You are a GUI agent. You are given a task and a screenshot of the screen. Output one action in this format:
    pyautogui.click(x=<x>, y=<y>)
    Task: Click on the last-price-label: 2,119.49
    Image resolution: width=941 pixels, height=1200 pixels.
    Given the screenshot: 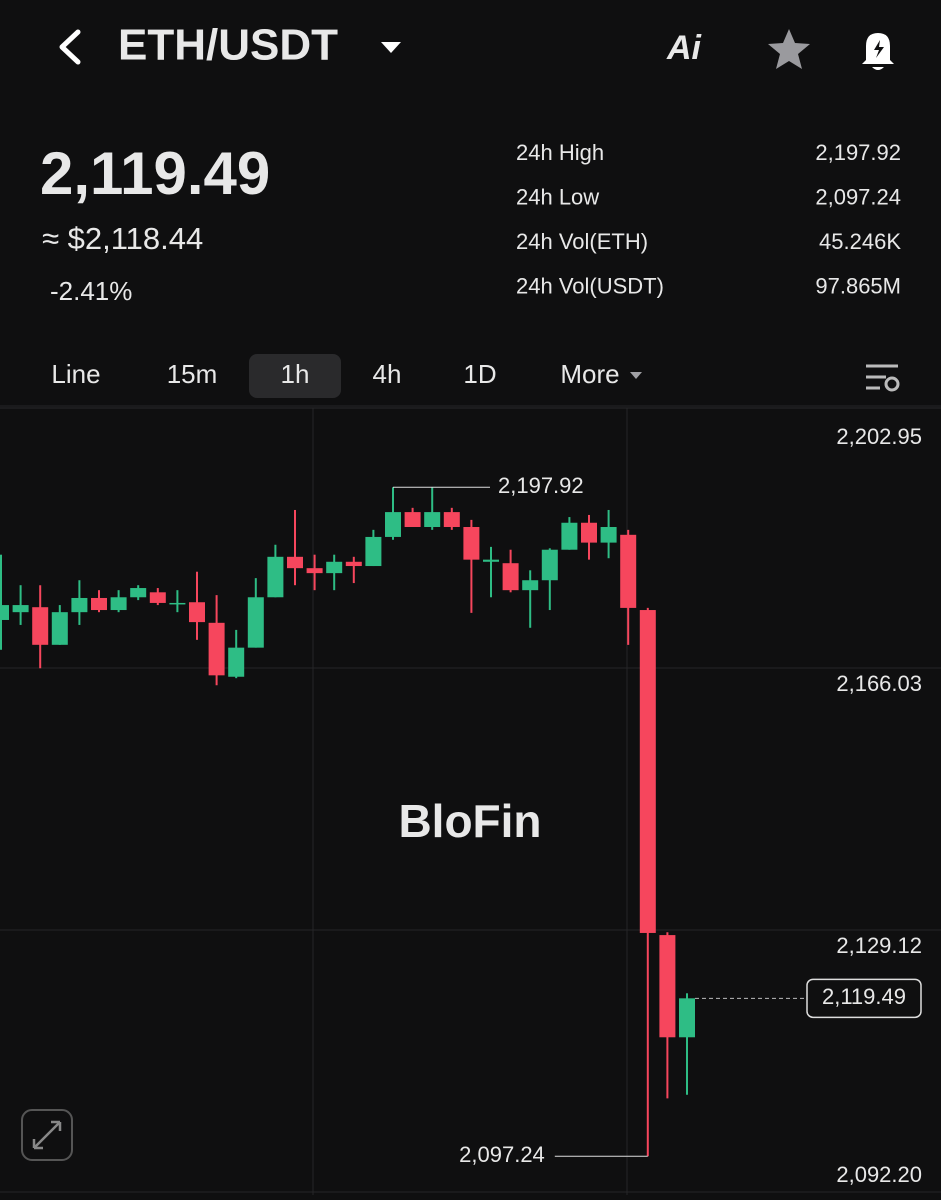 What is the action you would take?
    pyautogui.click(x=864, y=996)
    